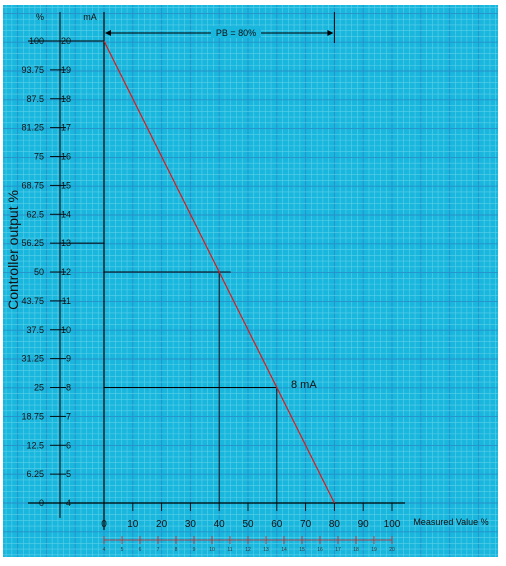  I want to click on output-annotation: 8 mA, so click(304, 385).